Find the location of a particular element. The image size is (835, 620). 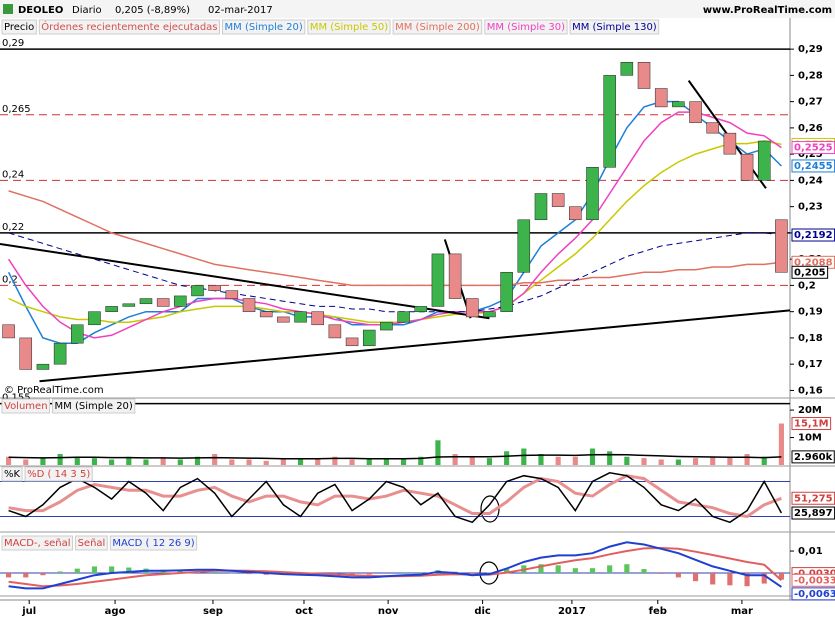

legend-item: Precio is located at coordinates (19, 27).